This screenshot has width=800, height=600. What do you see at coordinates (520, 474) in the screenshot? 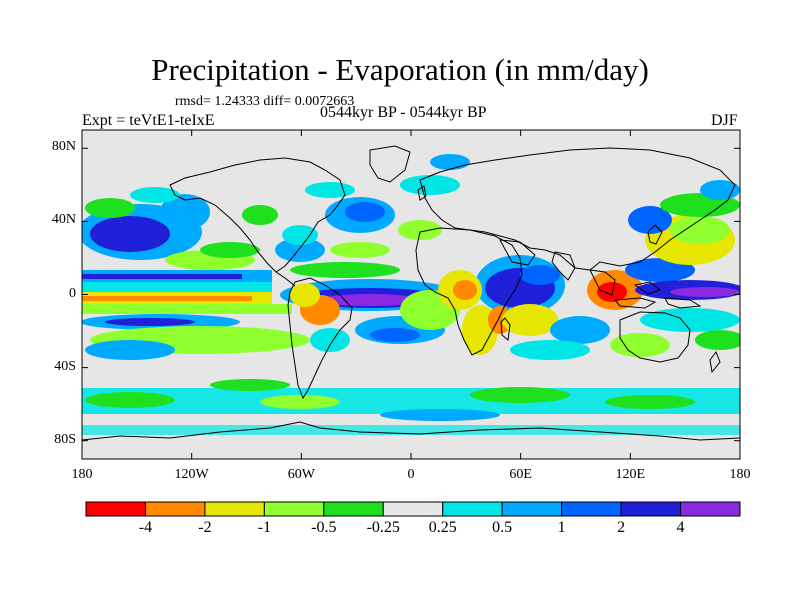
I see `lon-tick-label: 60E` at bounding box center [520, 474].